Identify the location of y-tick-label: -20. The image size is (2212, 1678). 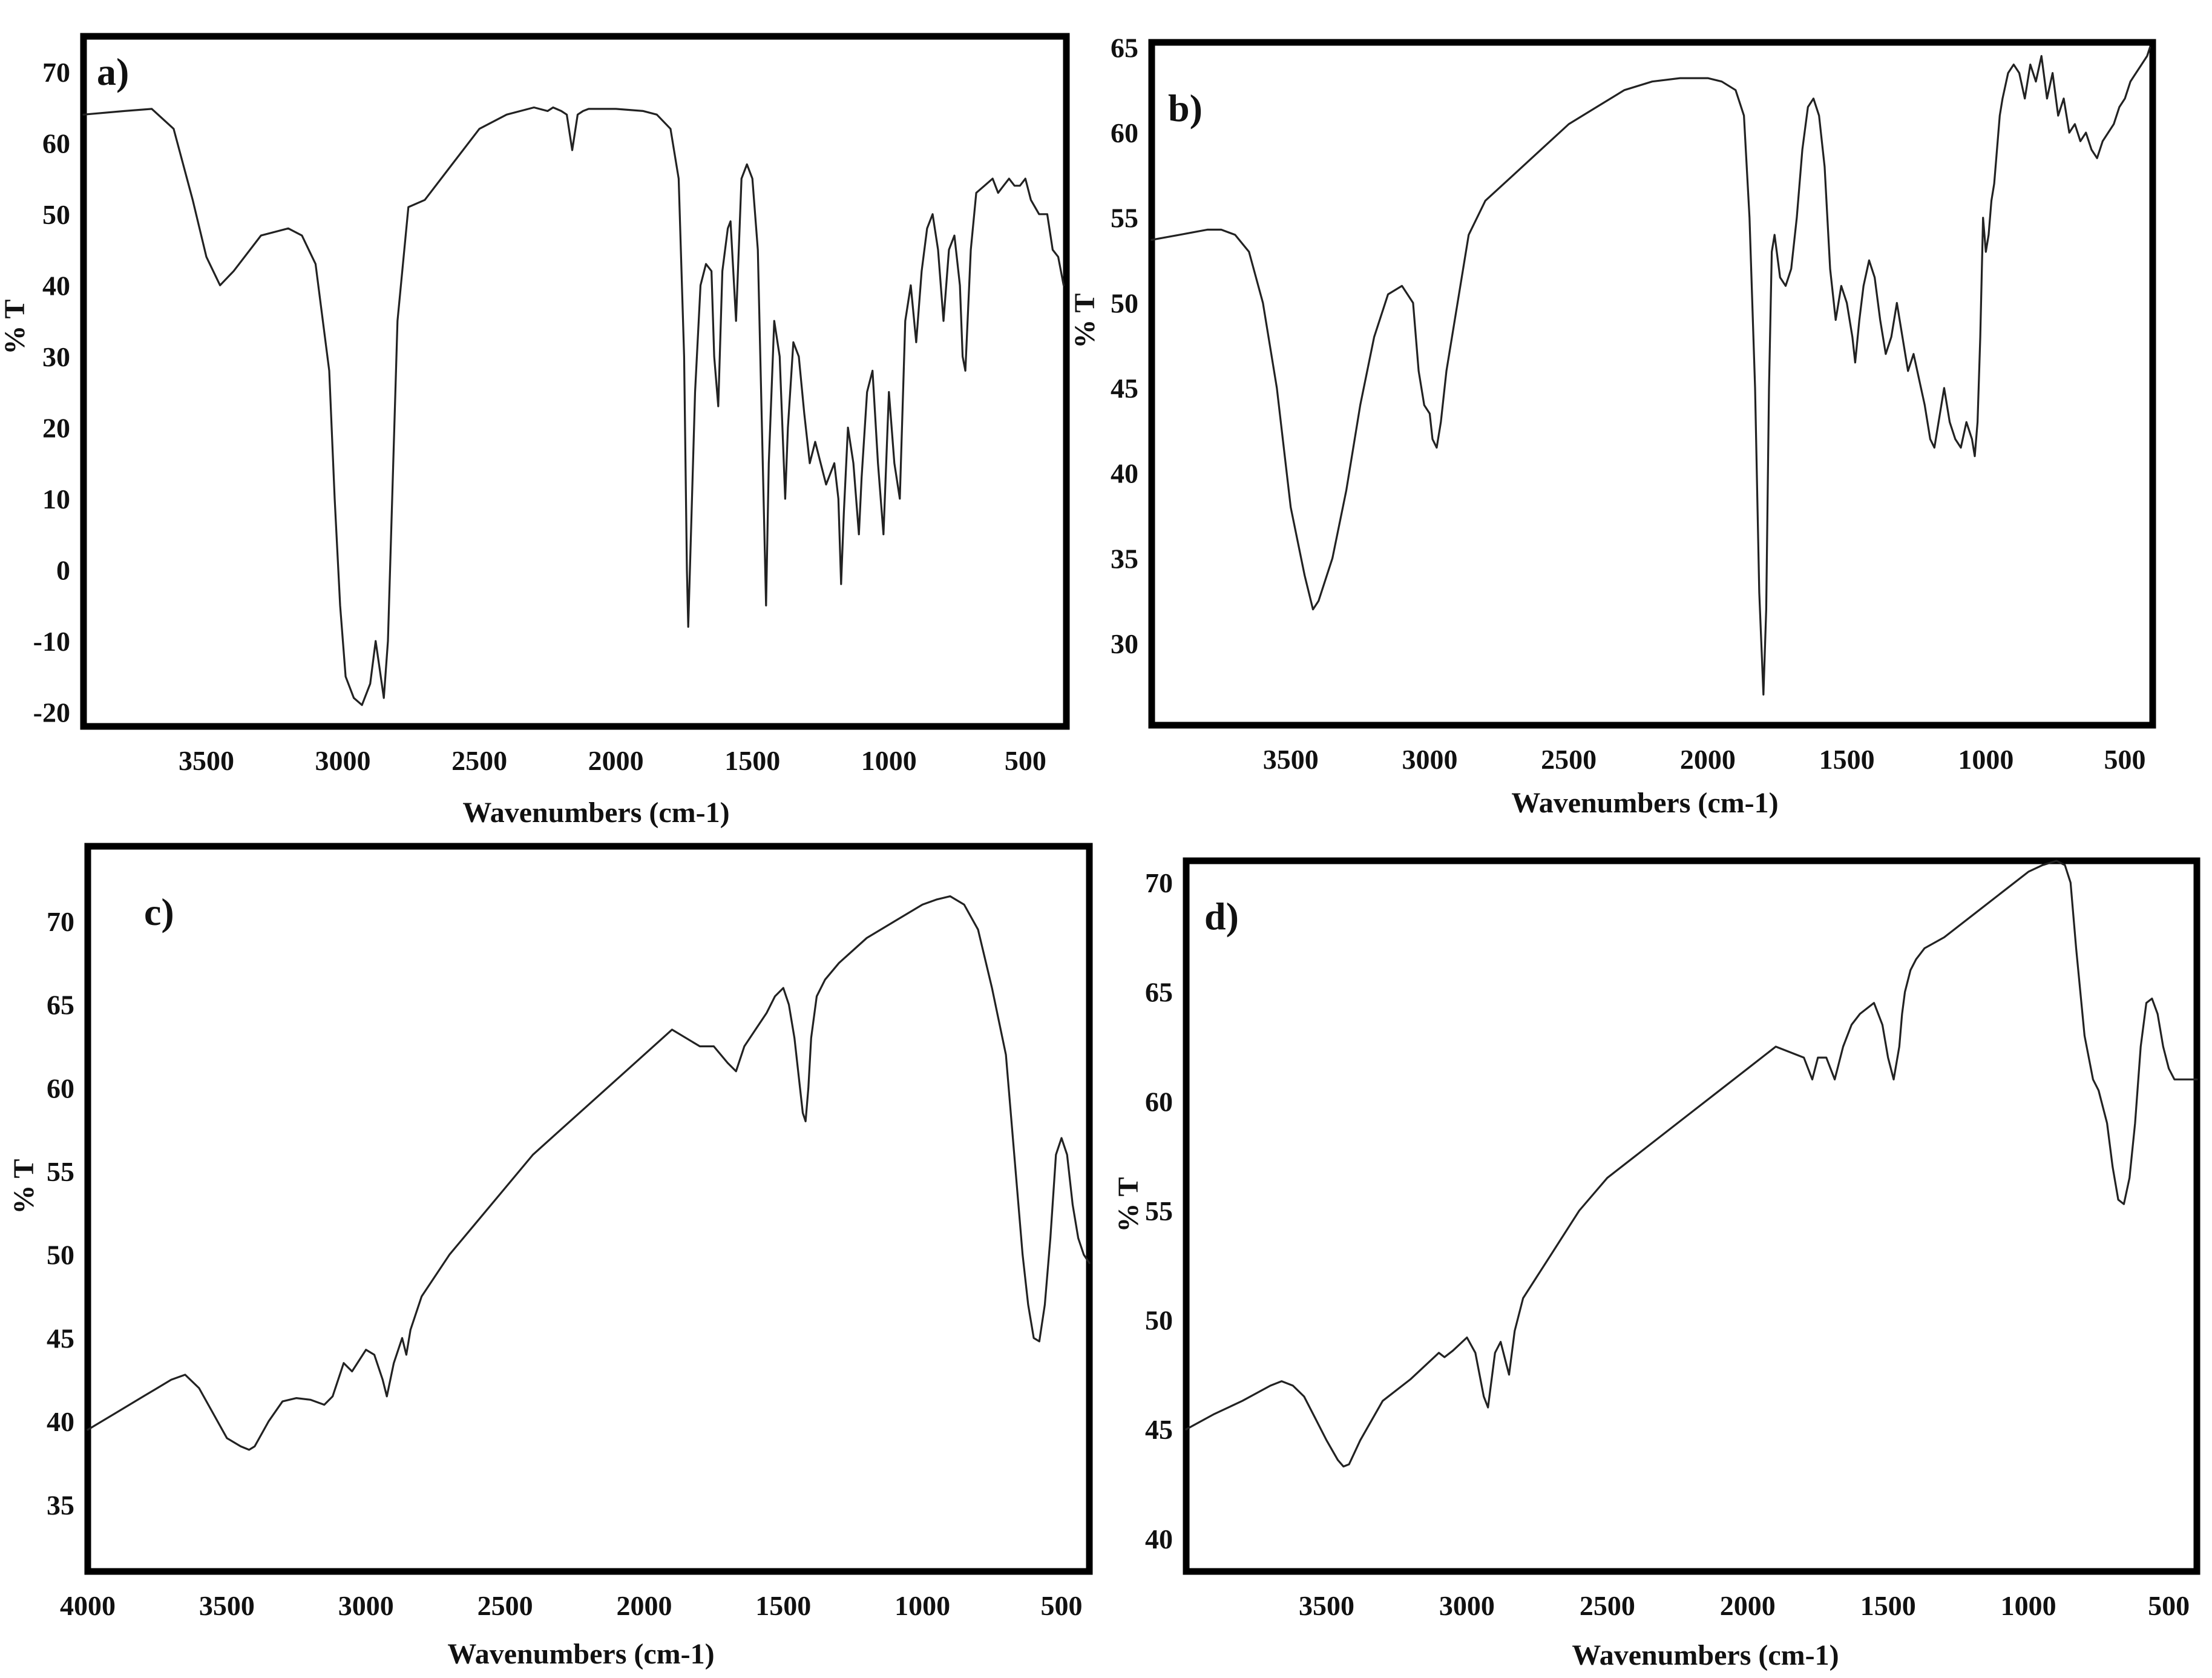
(51, 712).